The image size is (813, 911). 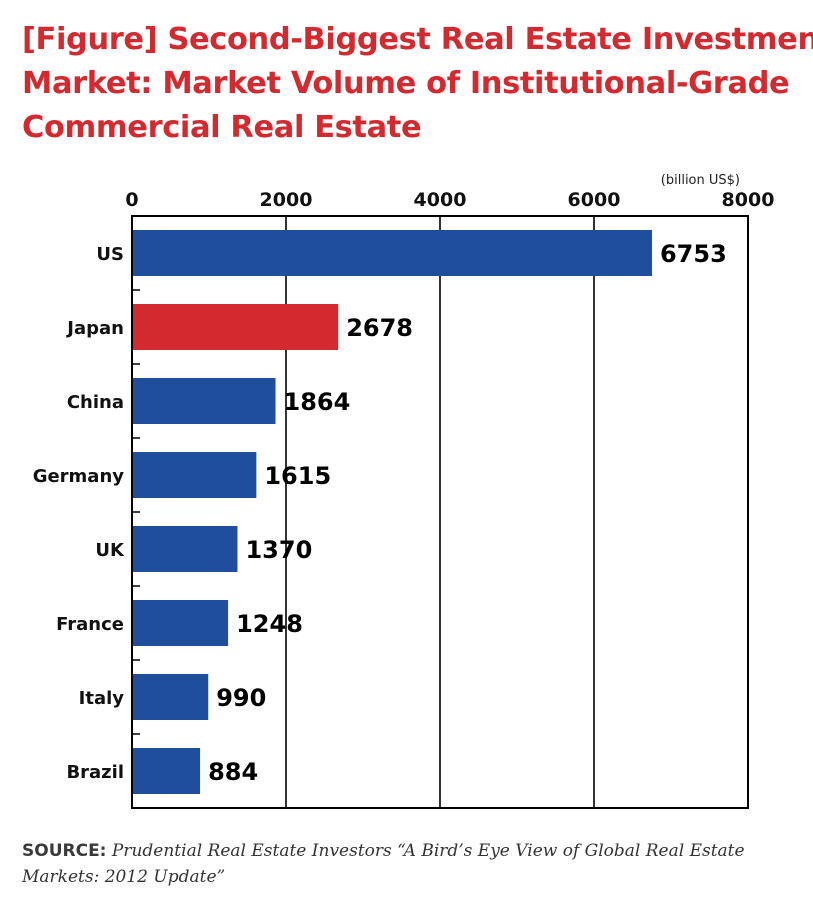 I want to click on category-label-germany: Germany, so click(x=79, y=476).